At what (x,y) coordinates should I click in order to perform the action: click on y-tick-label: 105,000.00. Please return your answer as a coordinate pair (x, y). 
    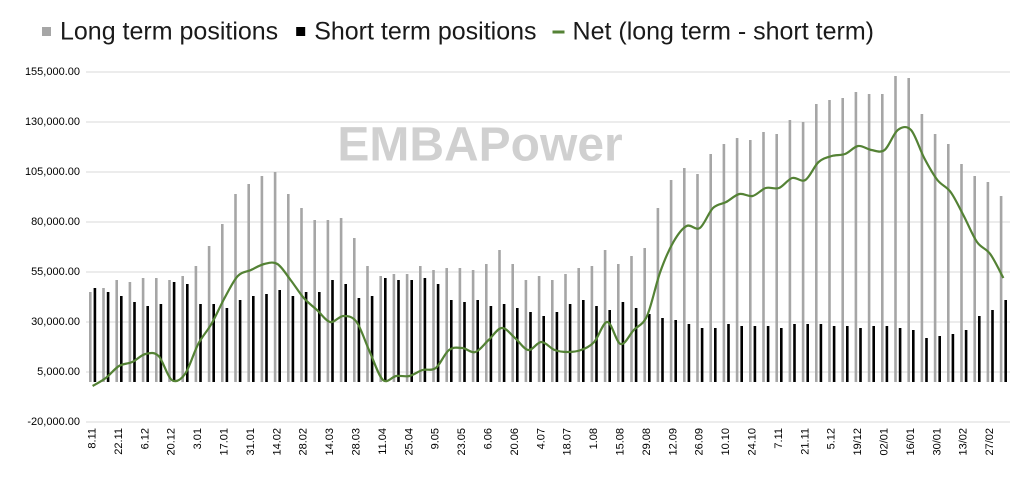
    Looking at the image, I should click on (52, 172).